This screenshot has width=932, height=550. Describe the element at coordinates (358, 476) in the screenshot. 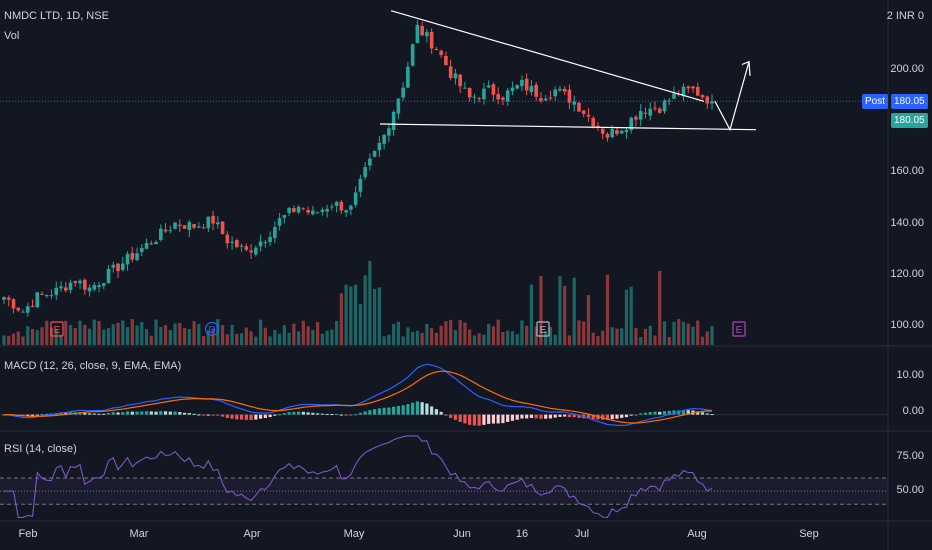

I see `rsi-line` at that location.